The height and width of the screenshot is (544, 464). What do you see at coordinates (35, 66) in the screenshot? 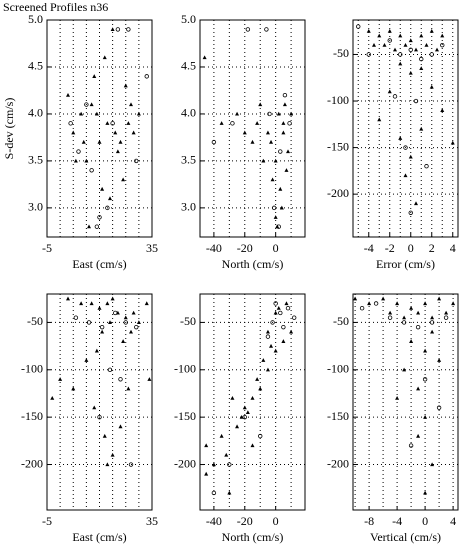
I see `y-tick-label: 4.5` at bounding box center [35, 66].